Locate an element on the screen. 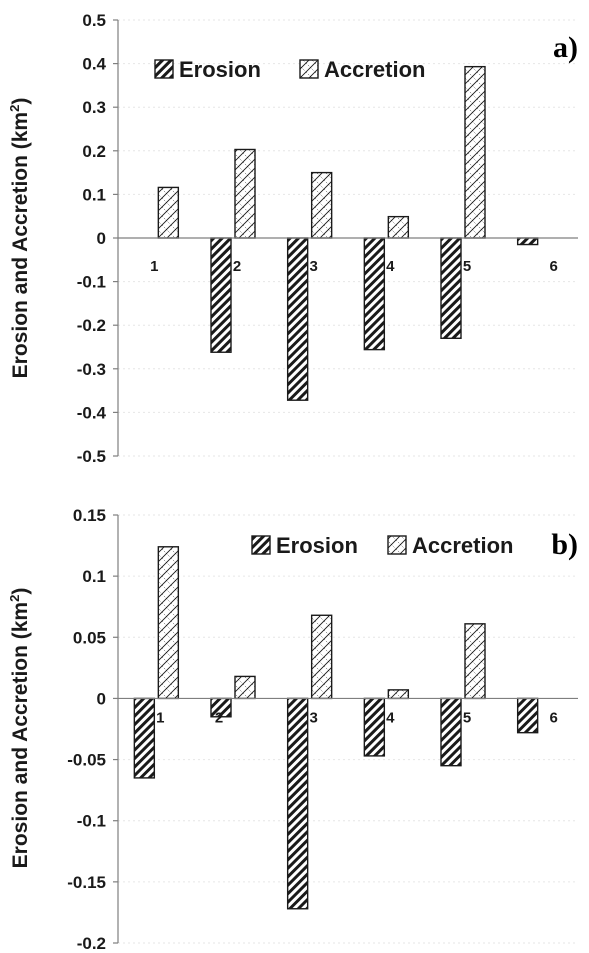  y-tick-label: 0.05 is located at coordinates (89, 637).